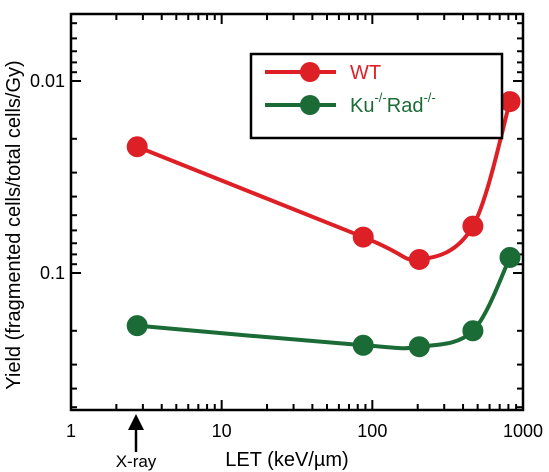 The image size is (549, 472). Describe the element at coordinates (14, 224) in the screenshot. I see `y-axis-title: Yield (fragmented cells/total cells/Gy)` at that location.